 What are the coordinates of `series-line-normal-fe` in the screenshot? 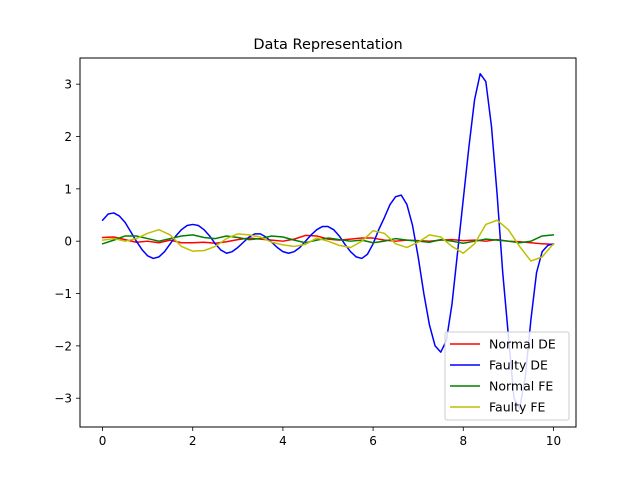 It's located at (328, 239).